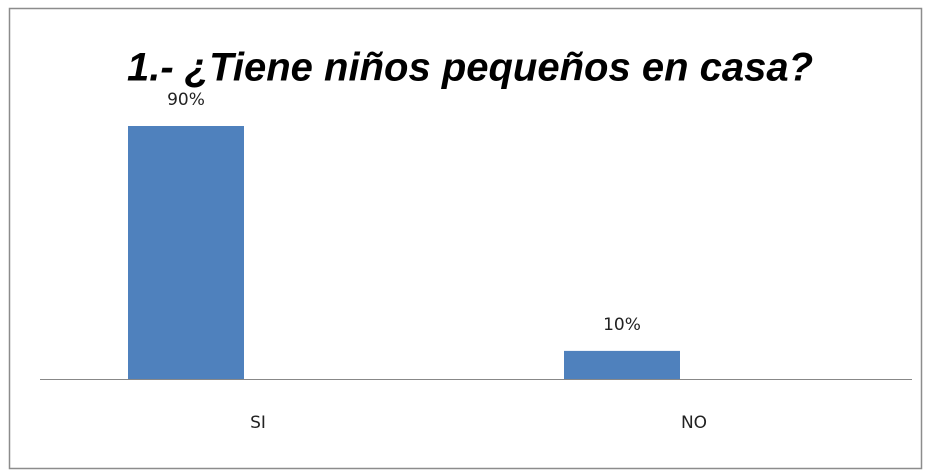 Image resolution: width=926 pixels, height=471 pixels. What do you see at coordinates (186, 100) in the screenshot?
I see `data-label: 90%` at bounding box center [186, 100].